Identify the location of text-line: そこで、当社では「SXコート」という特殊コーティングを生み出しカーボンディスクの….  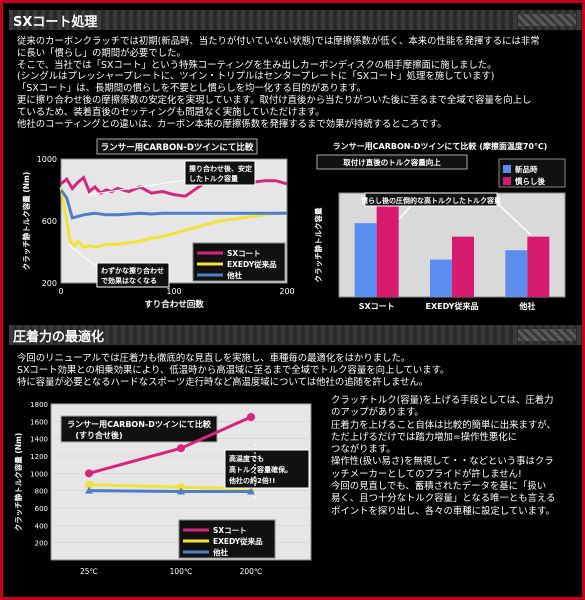
(257, 65).